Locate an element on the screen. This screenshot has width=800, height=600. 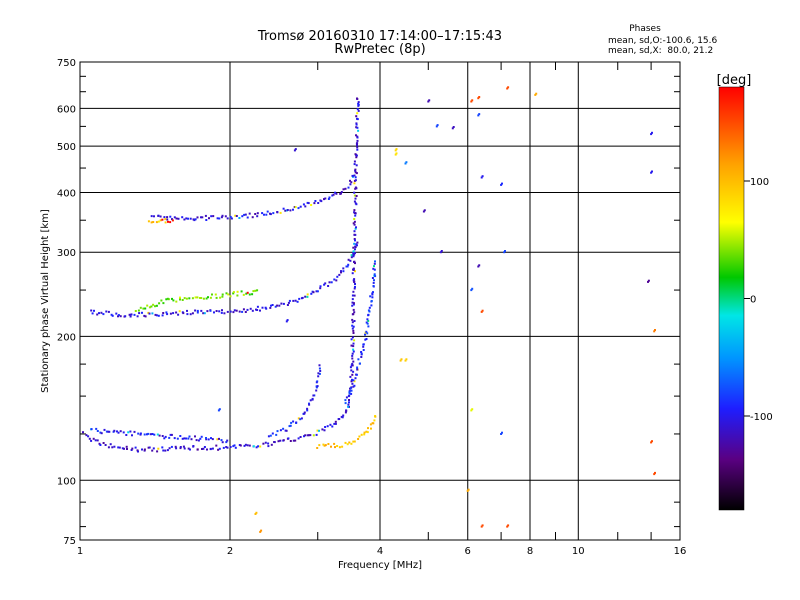
stats-line-o: mean, sd,O:-100.6, 15.6 is located at coordinates (663, 41).